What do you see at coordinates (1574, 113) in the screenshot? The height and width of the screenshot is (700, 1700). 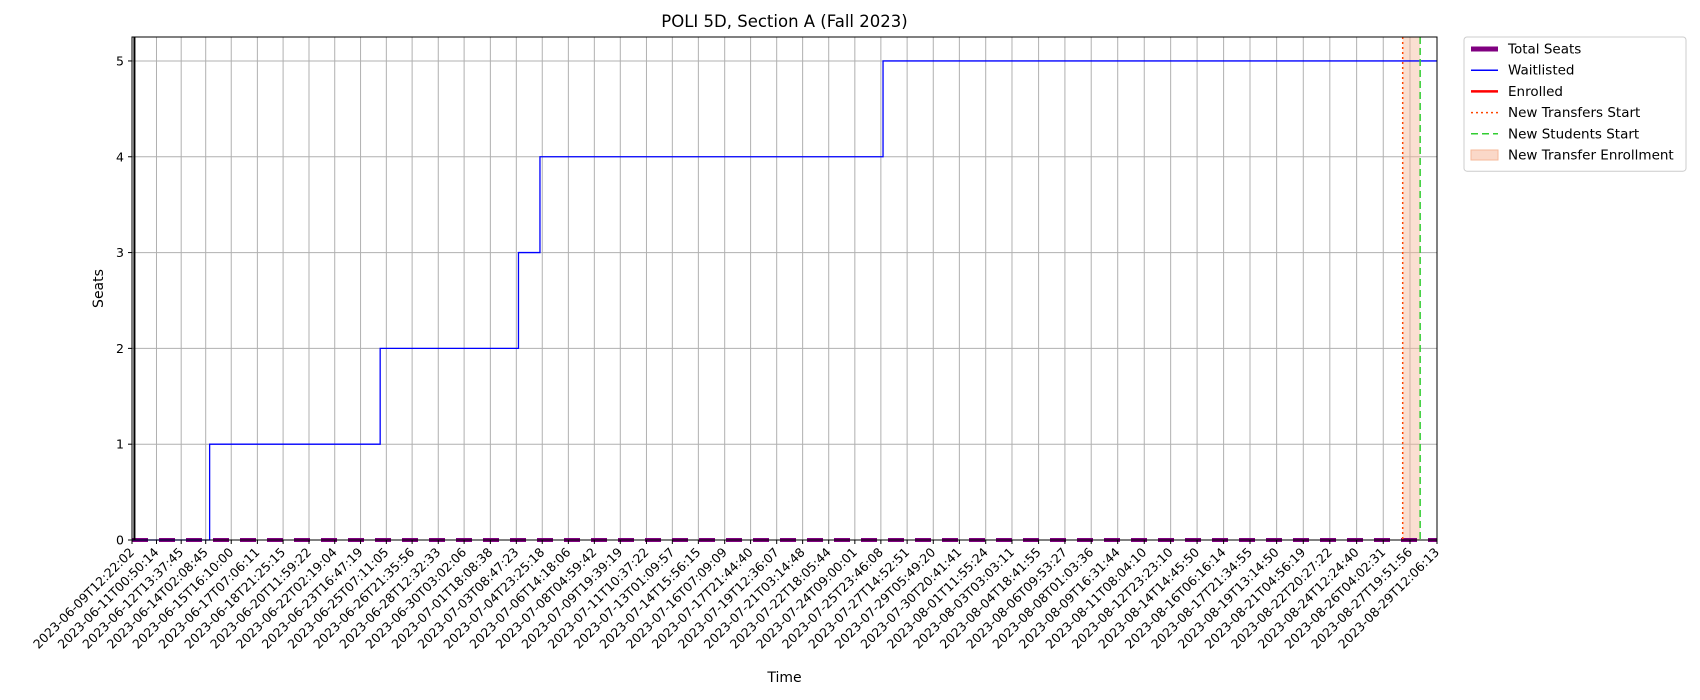 I see `legend-label-new-transfers-start: New Transfers Start` at bounding box center [1574, 113].